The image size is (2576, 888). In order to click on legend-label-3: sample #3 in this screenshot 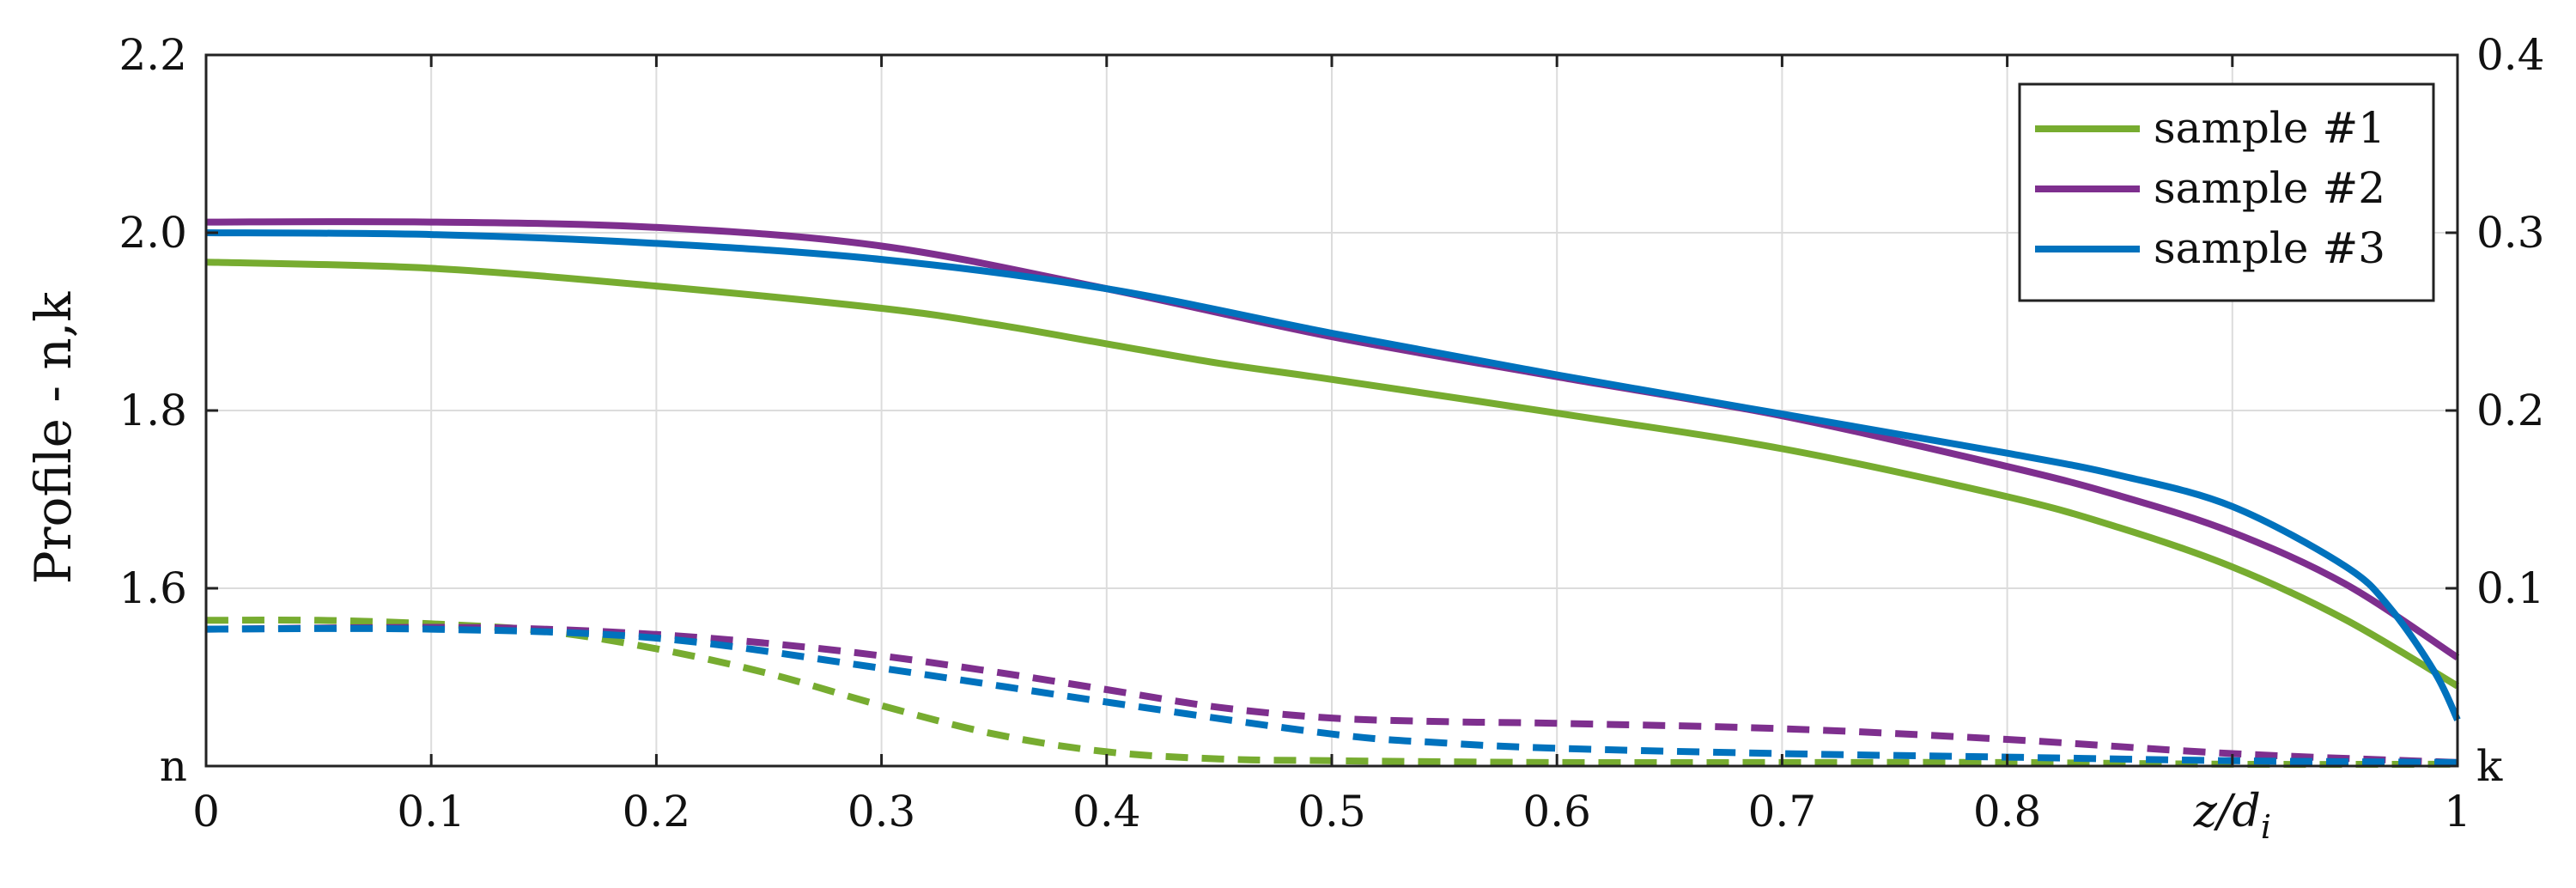, I will do `click(2269, 248)`.